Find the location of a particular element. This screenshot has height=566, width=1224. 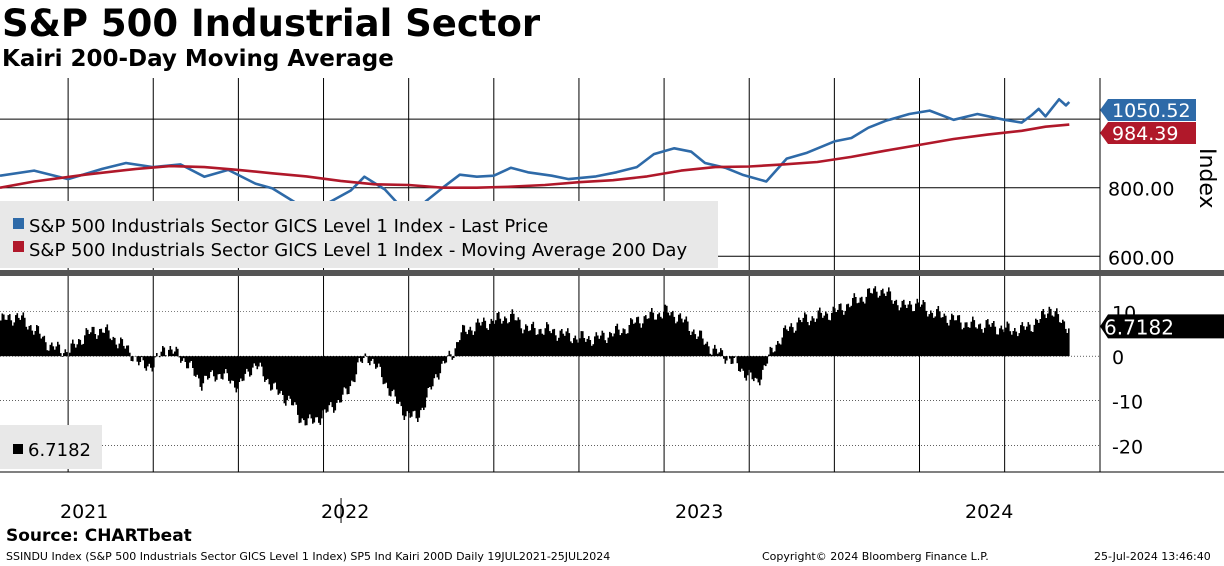

source-note: Source: CHARTbeat is located at coordinates (99, 536).